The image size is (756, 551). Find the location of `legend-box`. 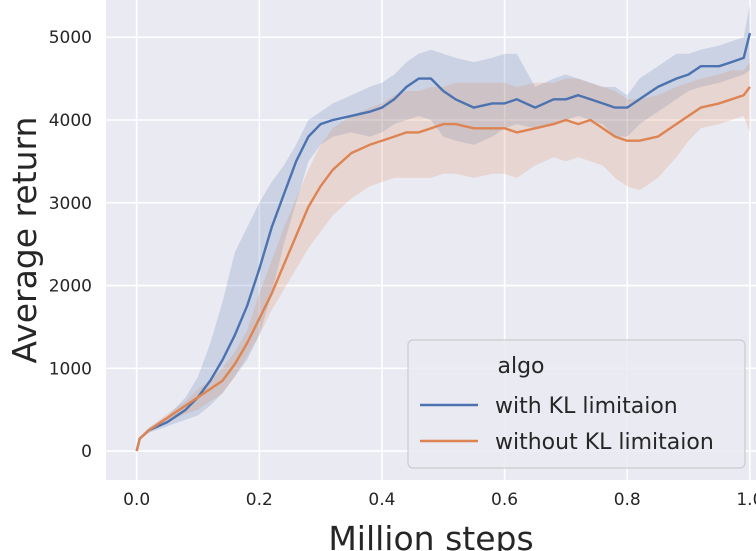

legend-box is located at coordinates (576, 404).